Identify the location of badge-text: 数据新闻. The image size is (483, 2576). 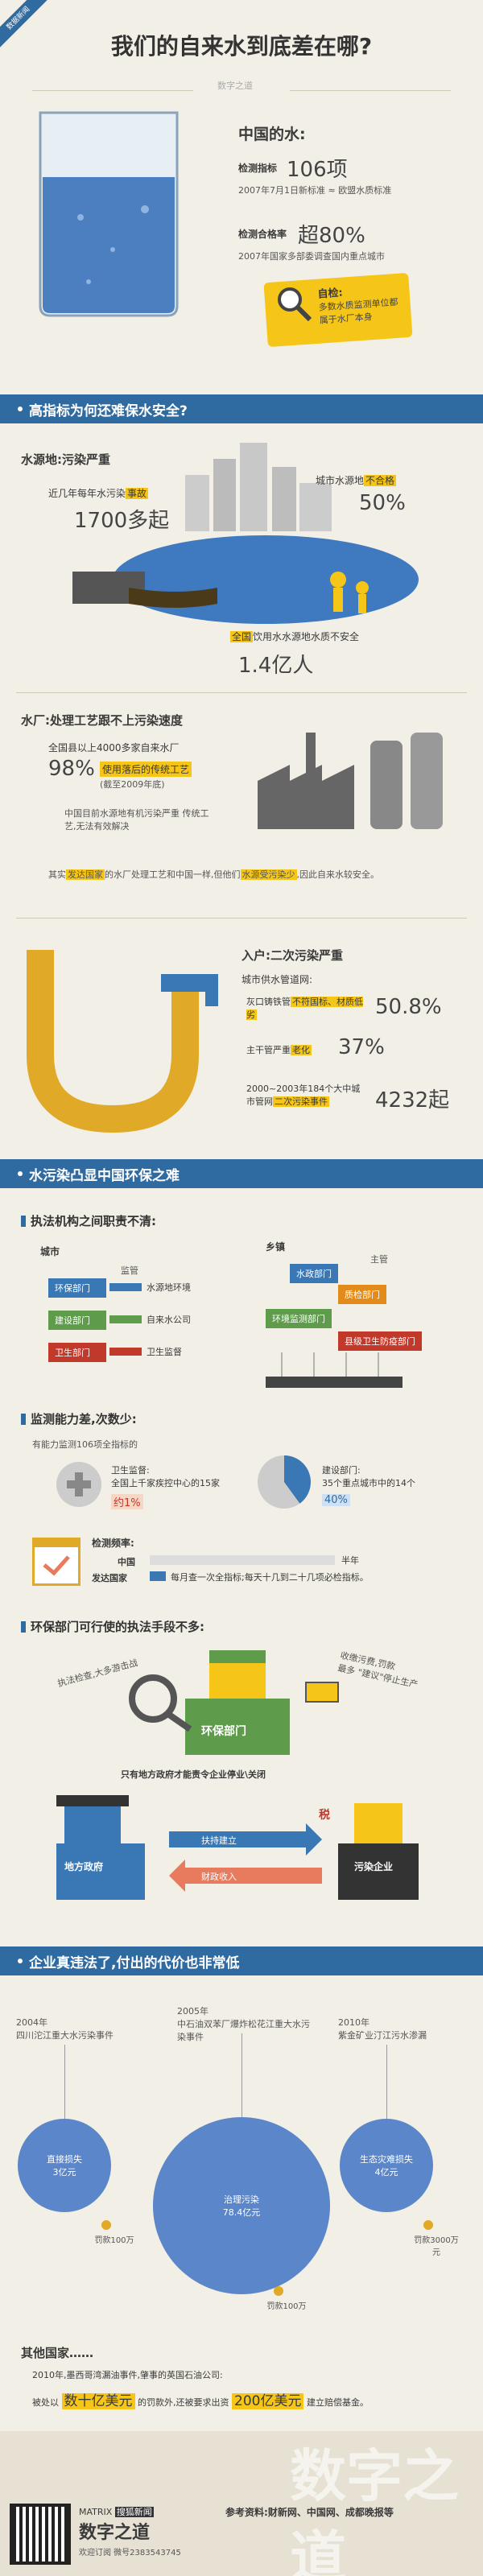
(18, 18).